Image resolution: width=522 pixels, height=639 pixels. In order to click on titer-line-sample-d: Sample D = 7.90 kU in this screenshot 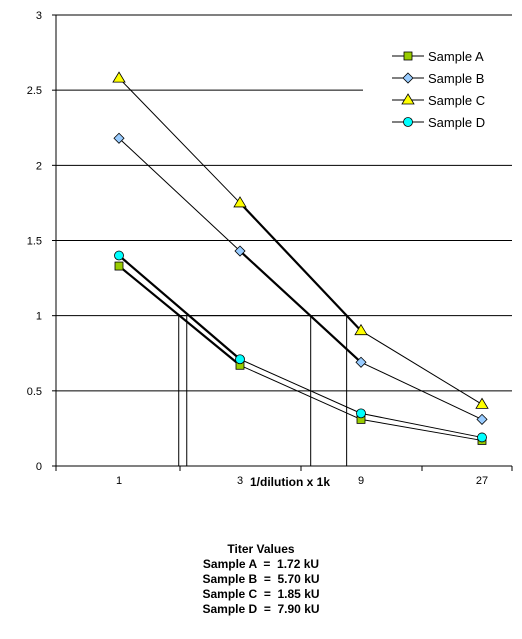, I will do `click(261, 609)`.